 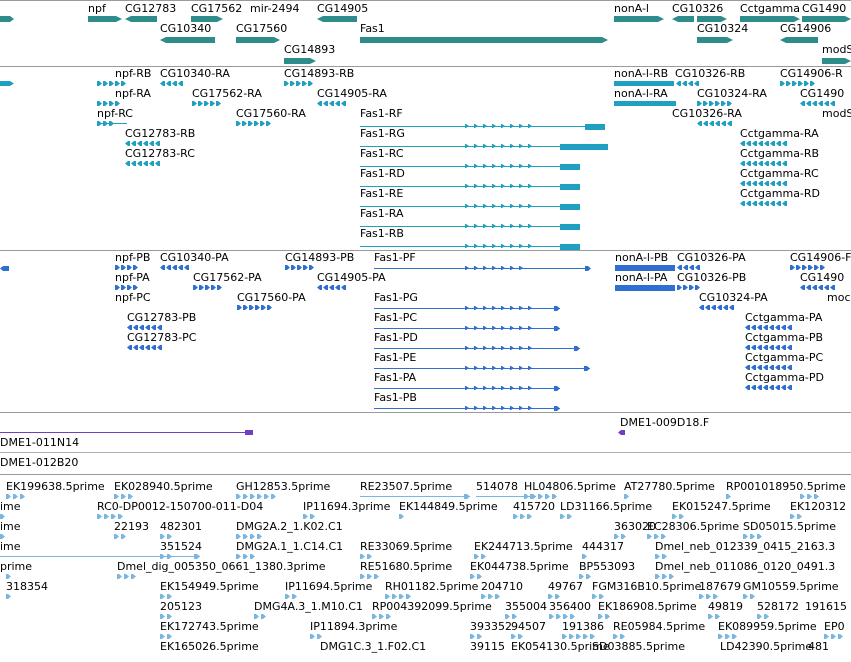 I want to click on feature-label: npf-PA, so click(x=132, y=277).